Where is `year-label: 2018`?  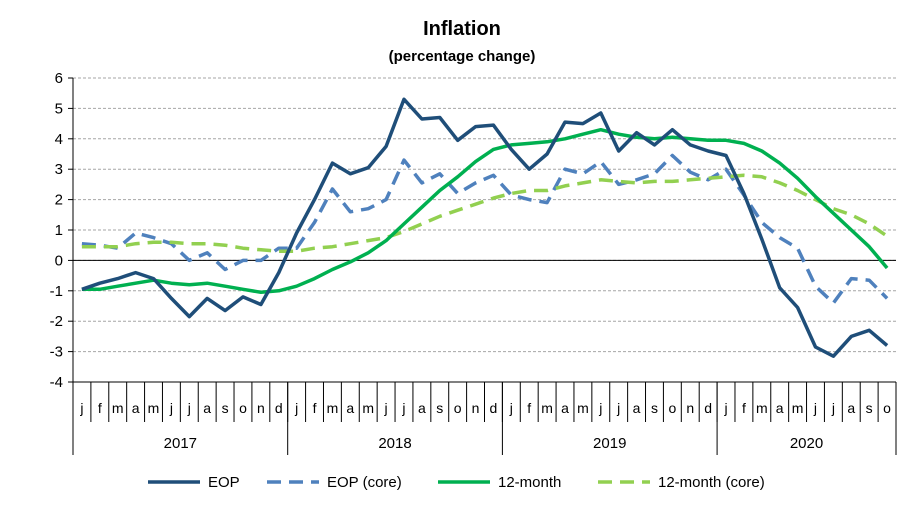
year-label: 2018 is located at coordinates (394, 443).